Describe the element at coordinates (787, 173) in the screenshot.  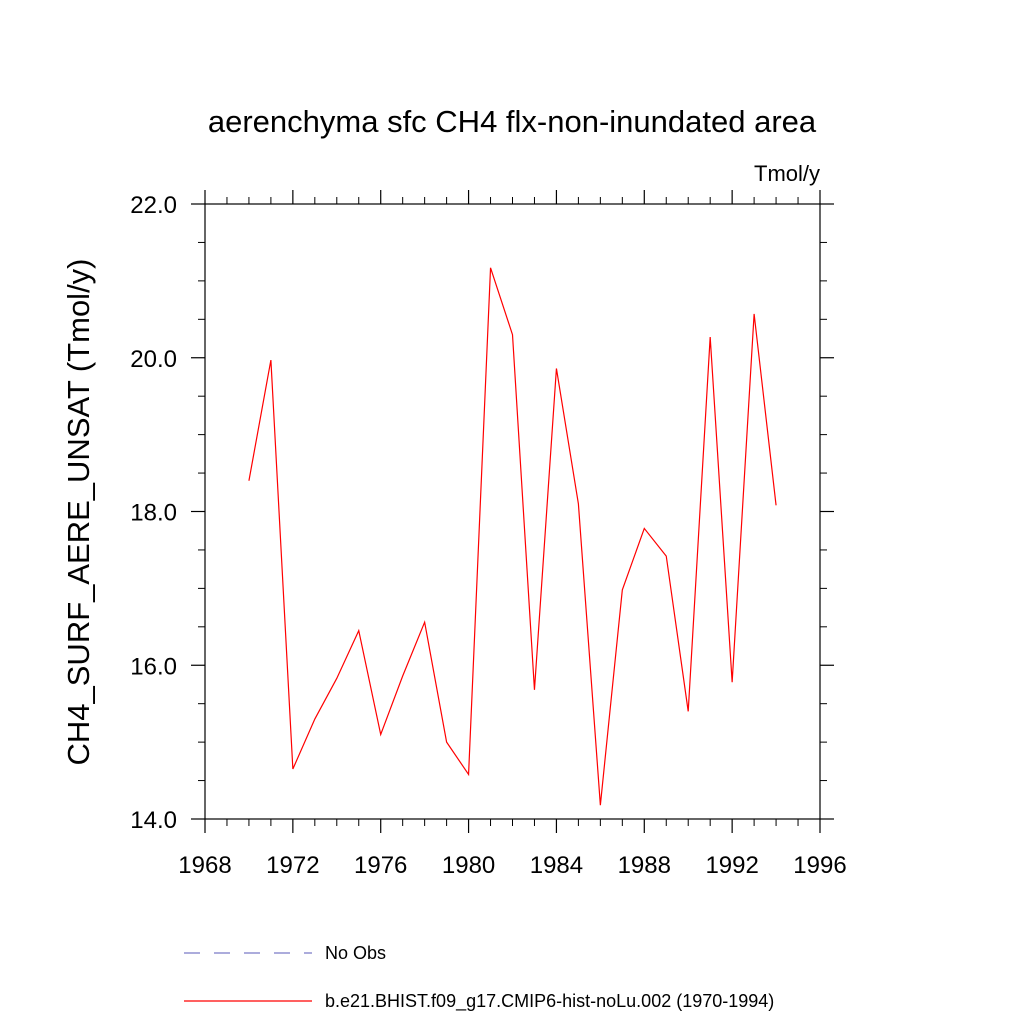
I see `units-label: Tmol/y` at that location.